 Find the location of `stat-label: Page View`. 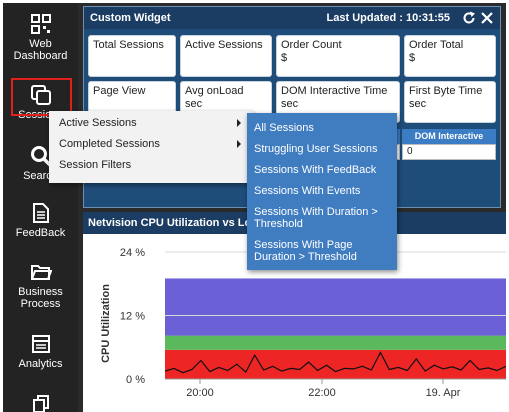

stat-label: Page View is located at coordinates (119, 91).